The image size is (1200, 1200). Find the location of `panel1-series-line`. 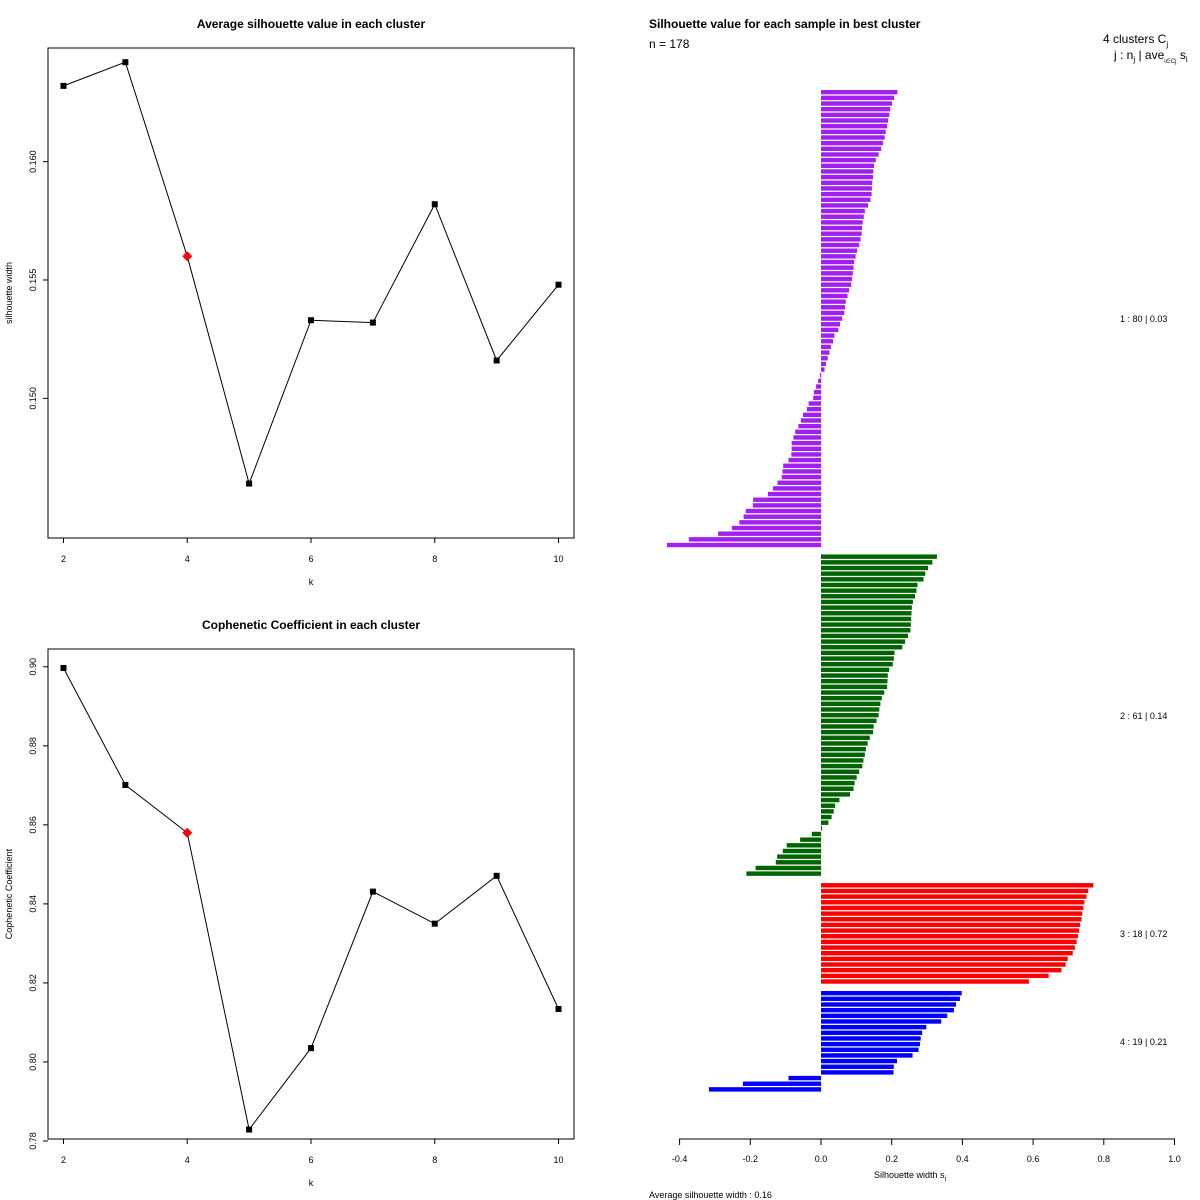

panel1-series-line is located at coordinates (311, 273).